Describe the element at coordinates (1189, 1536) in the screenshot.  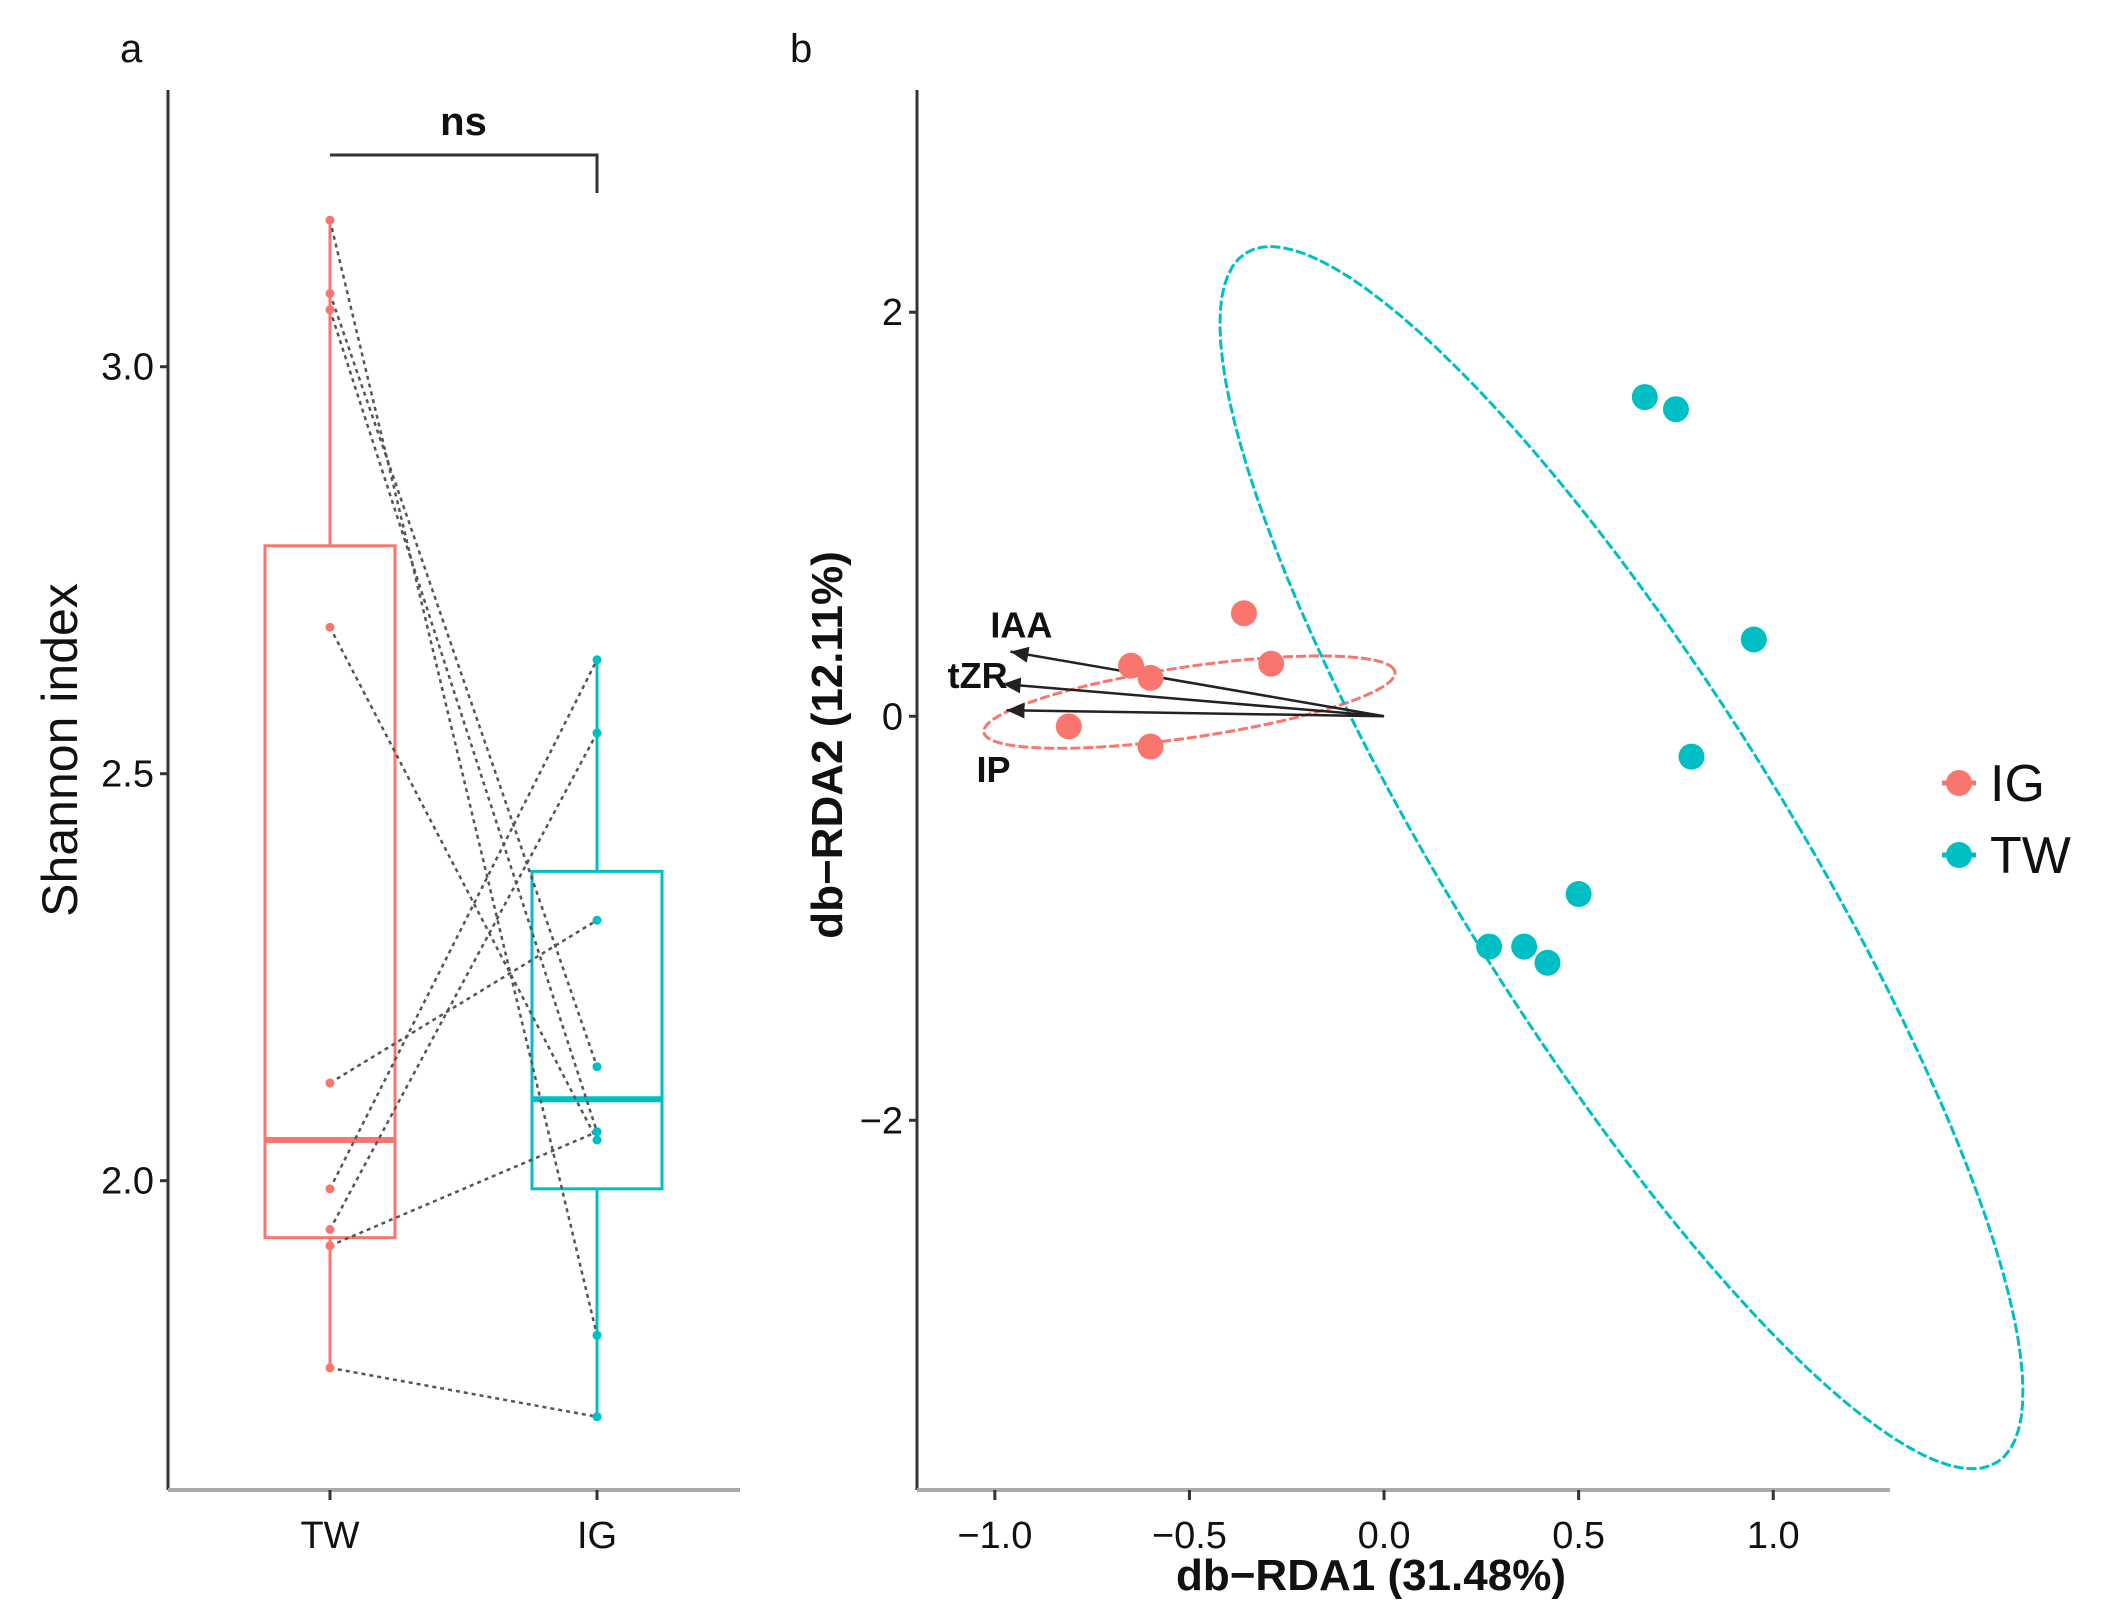
I see `x-tick-label: −0.5` at that location.